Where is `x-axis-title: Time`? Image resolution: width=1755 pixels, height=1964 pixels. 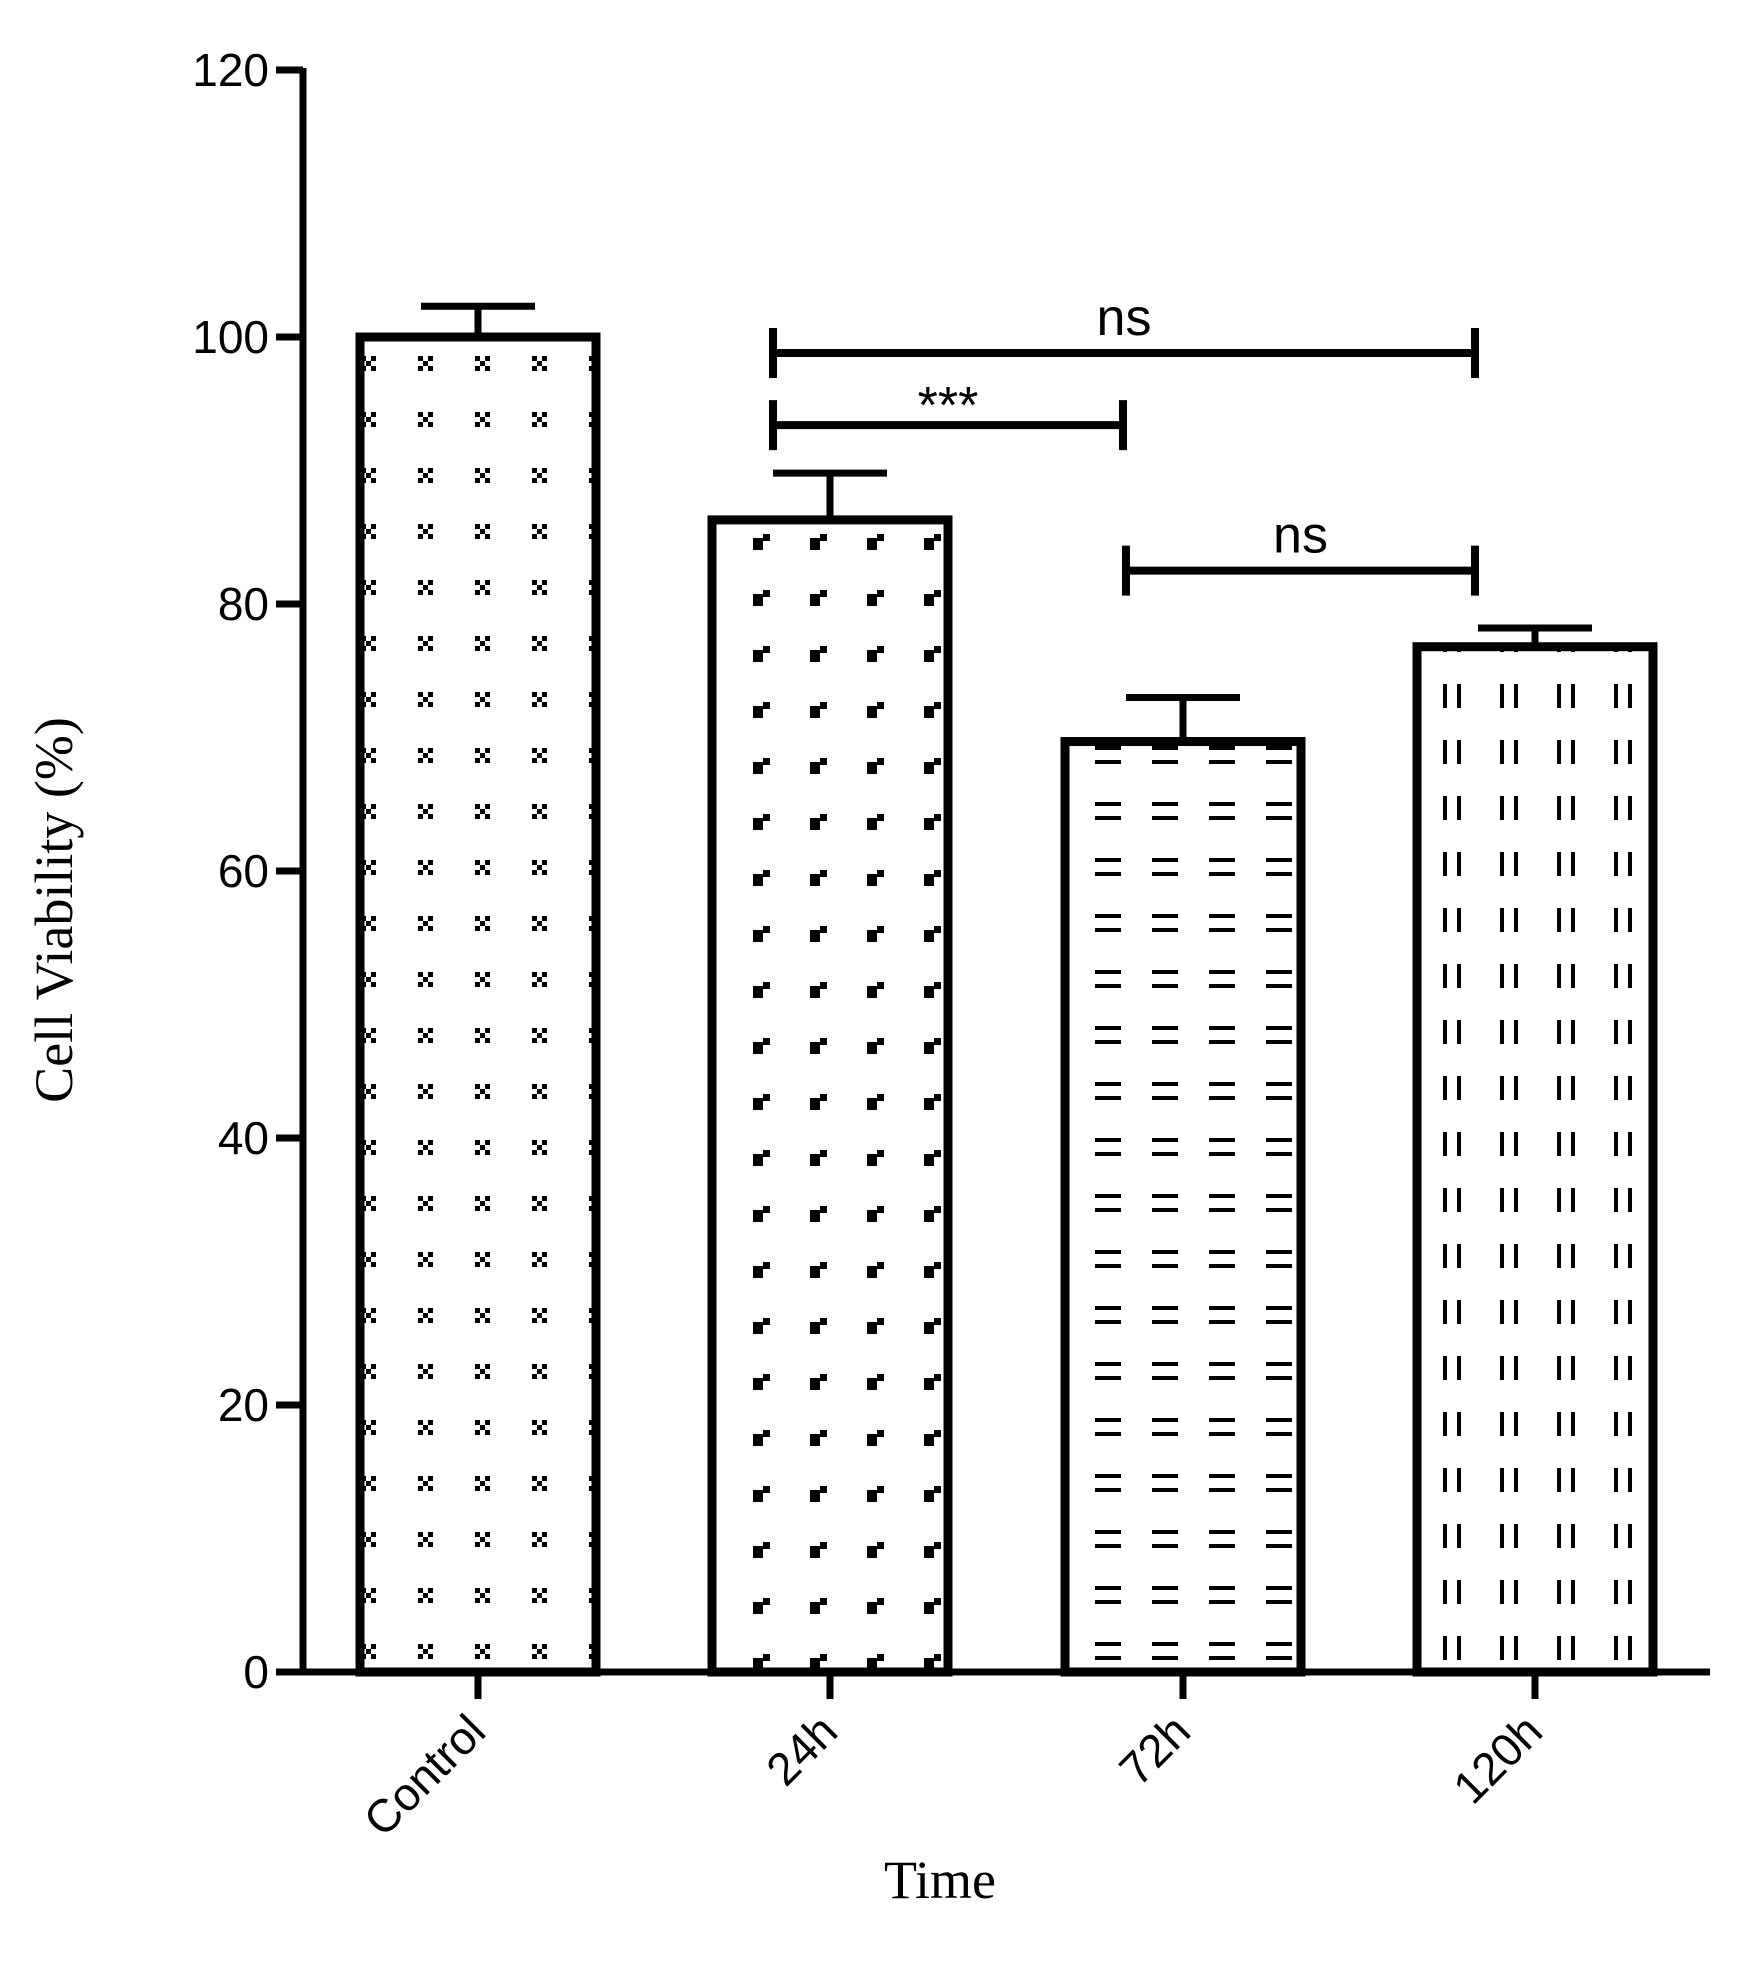
x-axis-title: Time is located at coordinates (940, 1880).